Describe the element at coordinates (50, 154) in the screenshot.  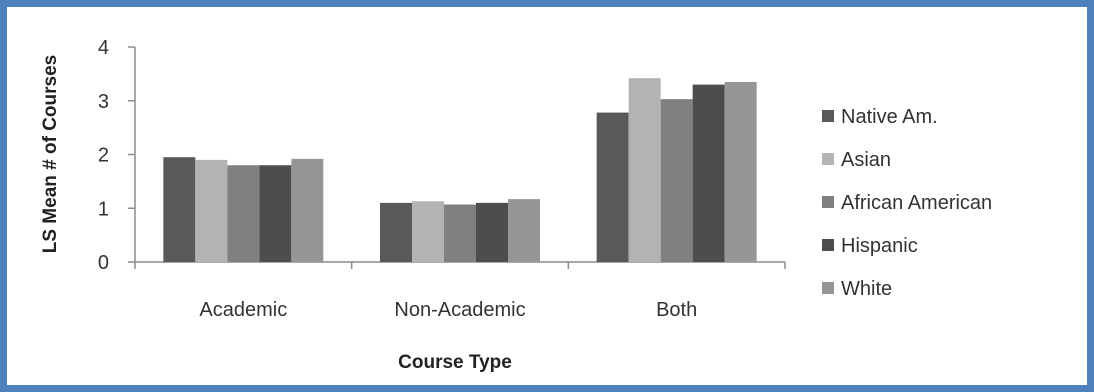
I see `y-axis-title: LS Mean # of Courses` at that location.